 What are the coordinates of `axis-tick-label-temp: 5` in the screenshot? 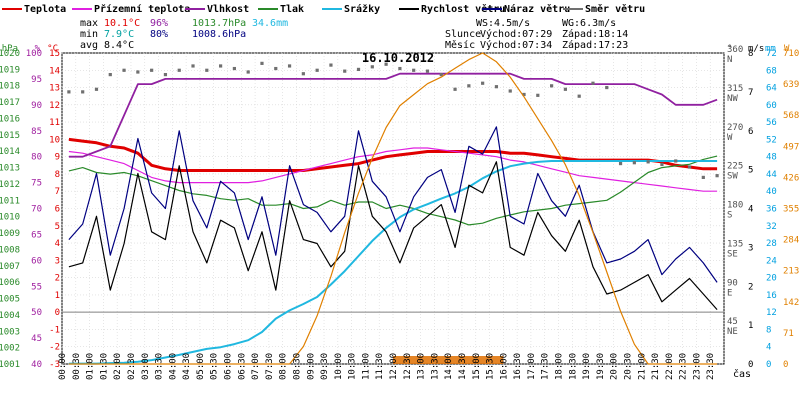 It's located at (57, 227).